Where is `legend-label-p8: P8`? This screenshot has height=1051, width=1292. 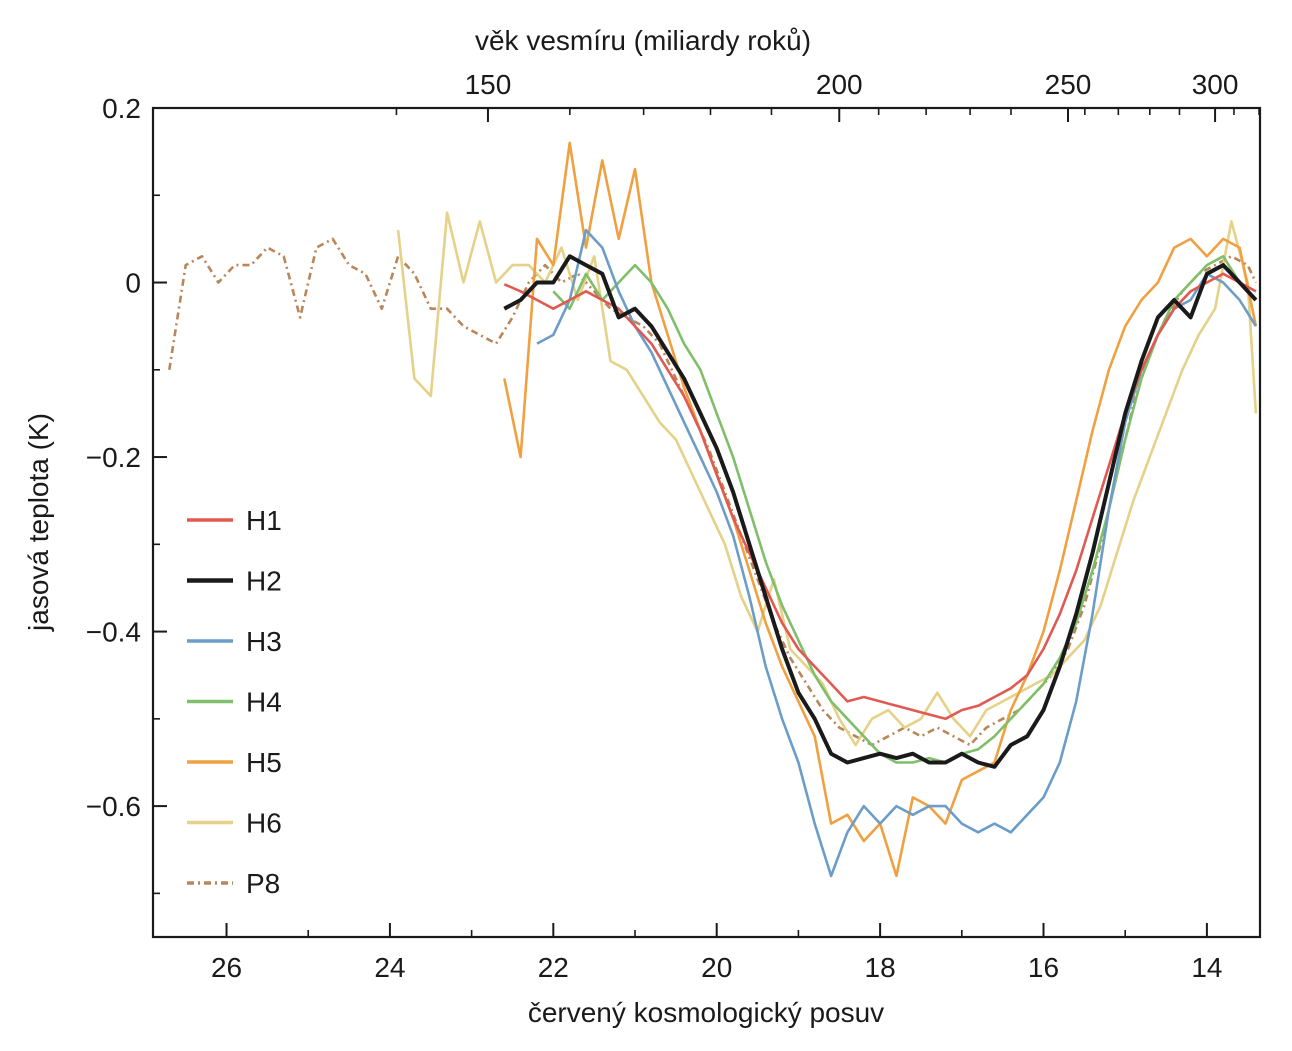 legend-label-p8: P8 is located at coordinates (263, 883).